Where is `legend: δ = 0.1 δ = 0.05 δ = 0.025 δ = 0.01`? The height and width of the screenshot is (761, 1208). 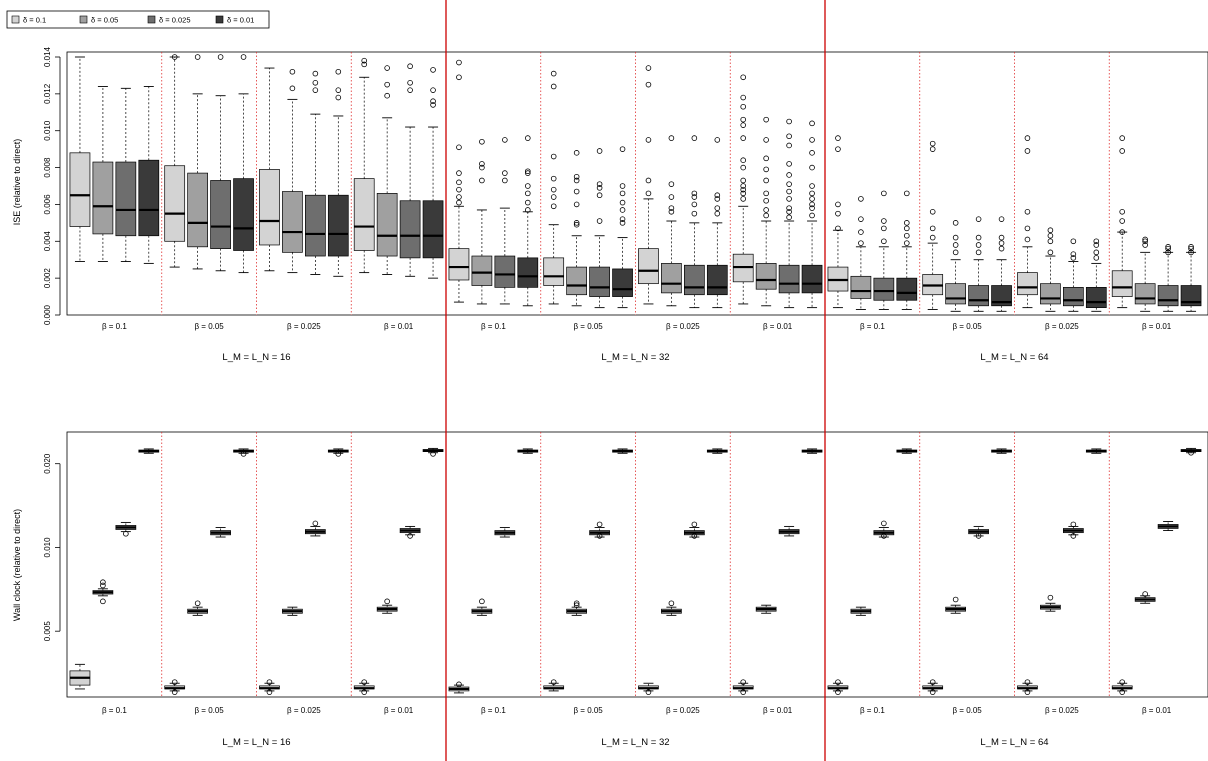 legend: δ = 0.1 δ = 0.05 δ = 0.025 δ = 0.01 is located at coordinates (138, 19).